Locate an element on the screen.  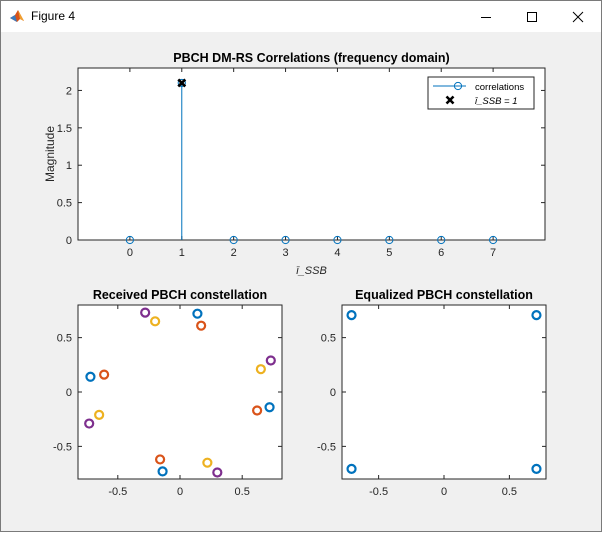
minimize-button is located at coordinates (486, 16).